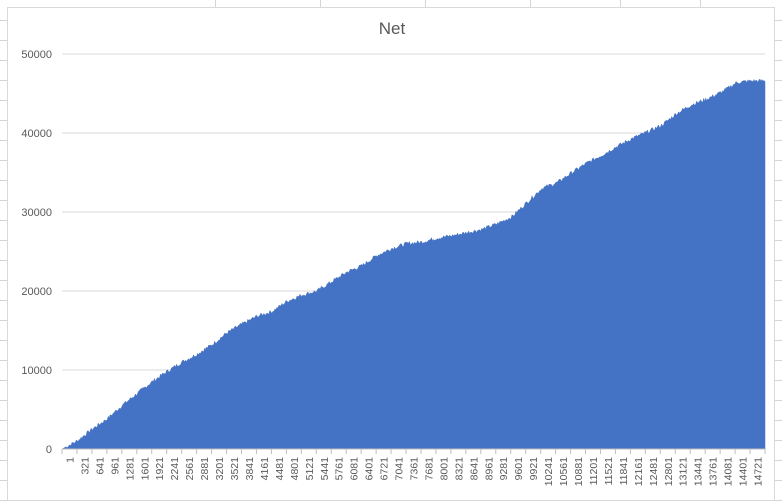 The width and height of the screenshot is (782, 501). I want to click on x-tick-label: 6721, so click(385, 469).